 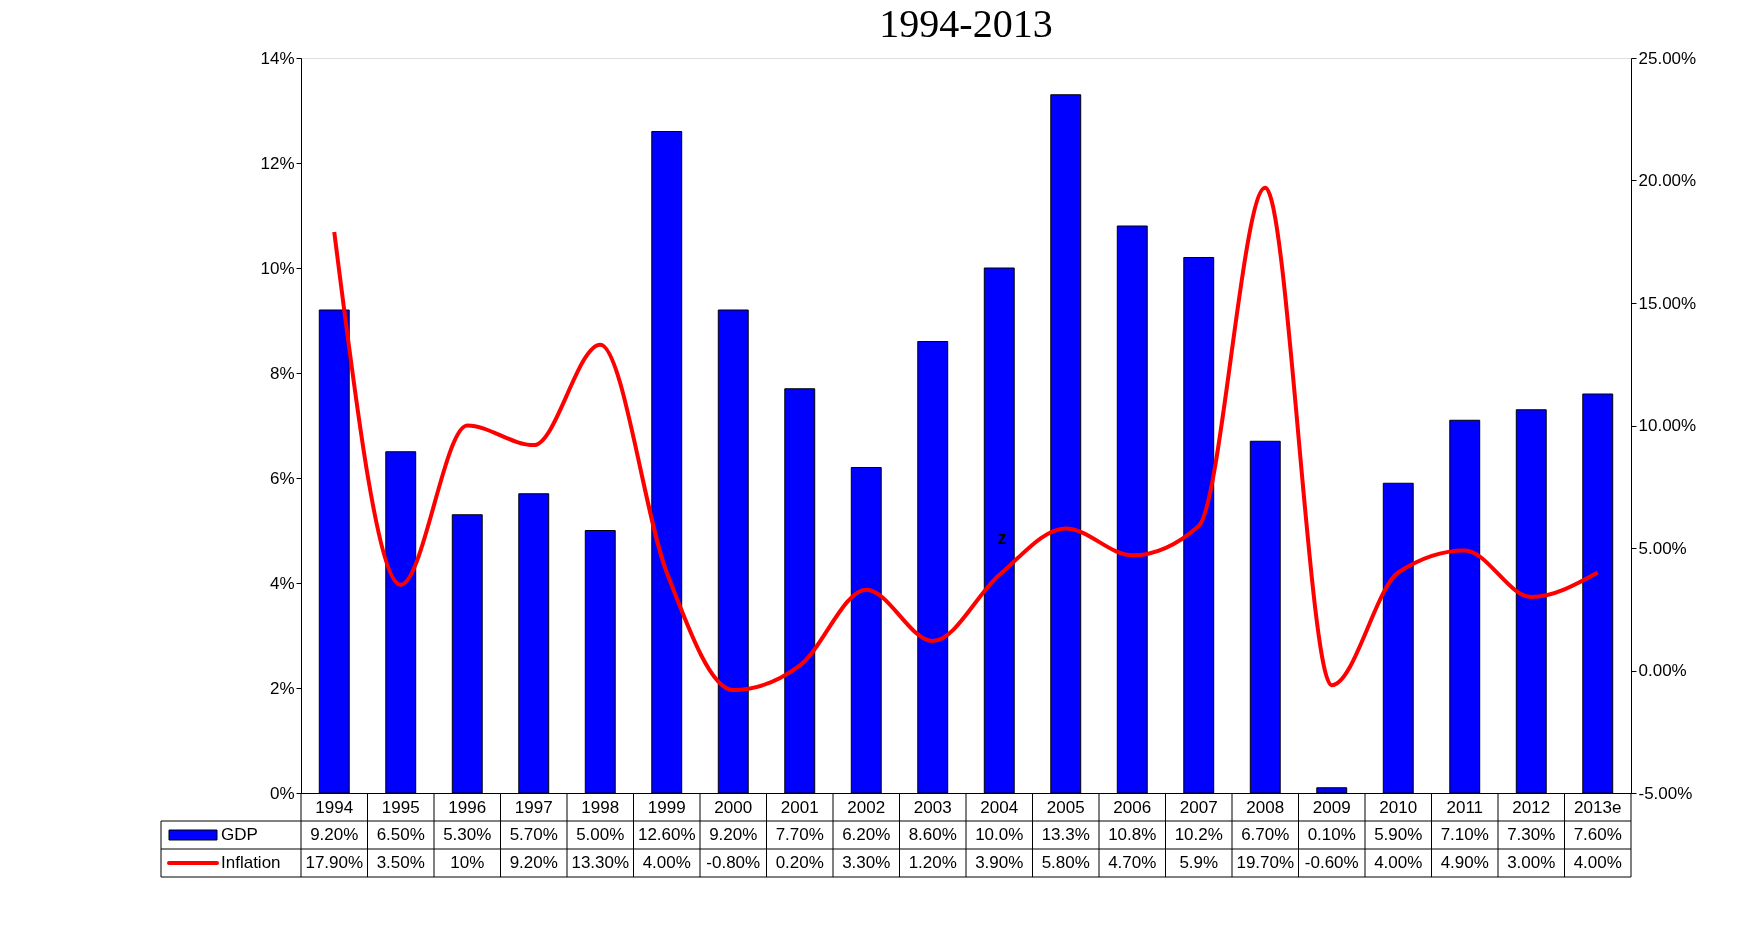 I want to click on data-label: 5.70%, so click(x=533, y=834).